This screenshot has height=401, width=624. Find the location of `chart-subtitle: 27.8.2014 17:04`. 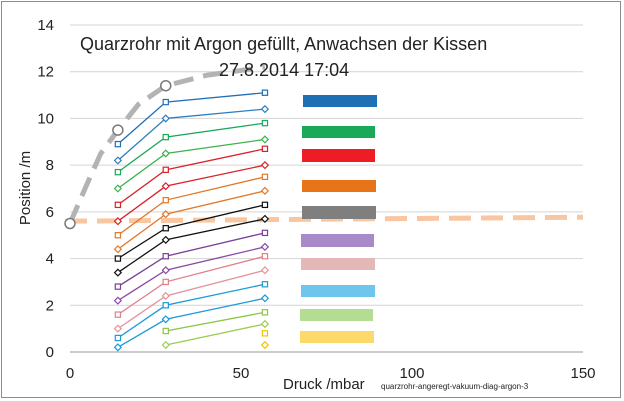

chart-subtitle: 27.8.2014 17:04 is located at coordinates (284, 70).